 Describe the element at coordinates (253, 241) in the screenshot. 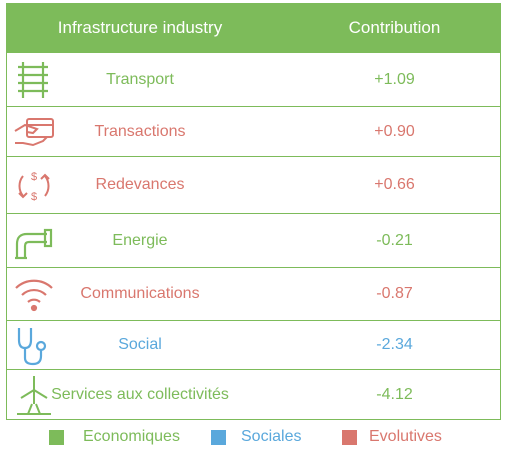

I see `table-row: Energie -0.21` at that location.